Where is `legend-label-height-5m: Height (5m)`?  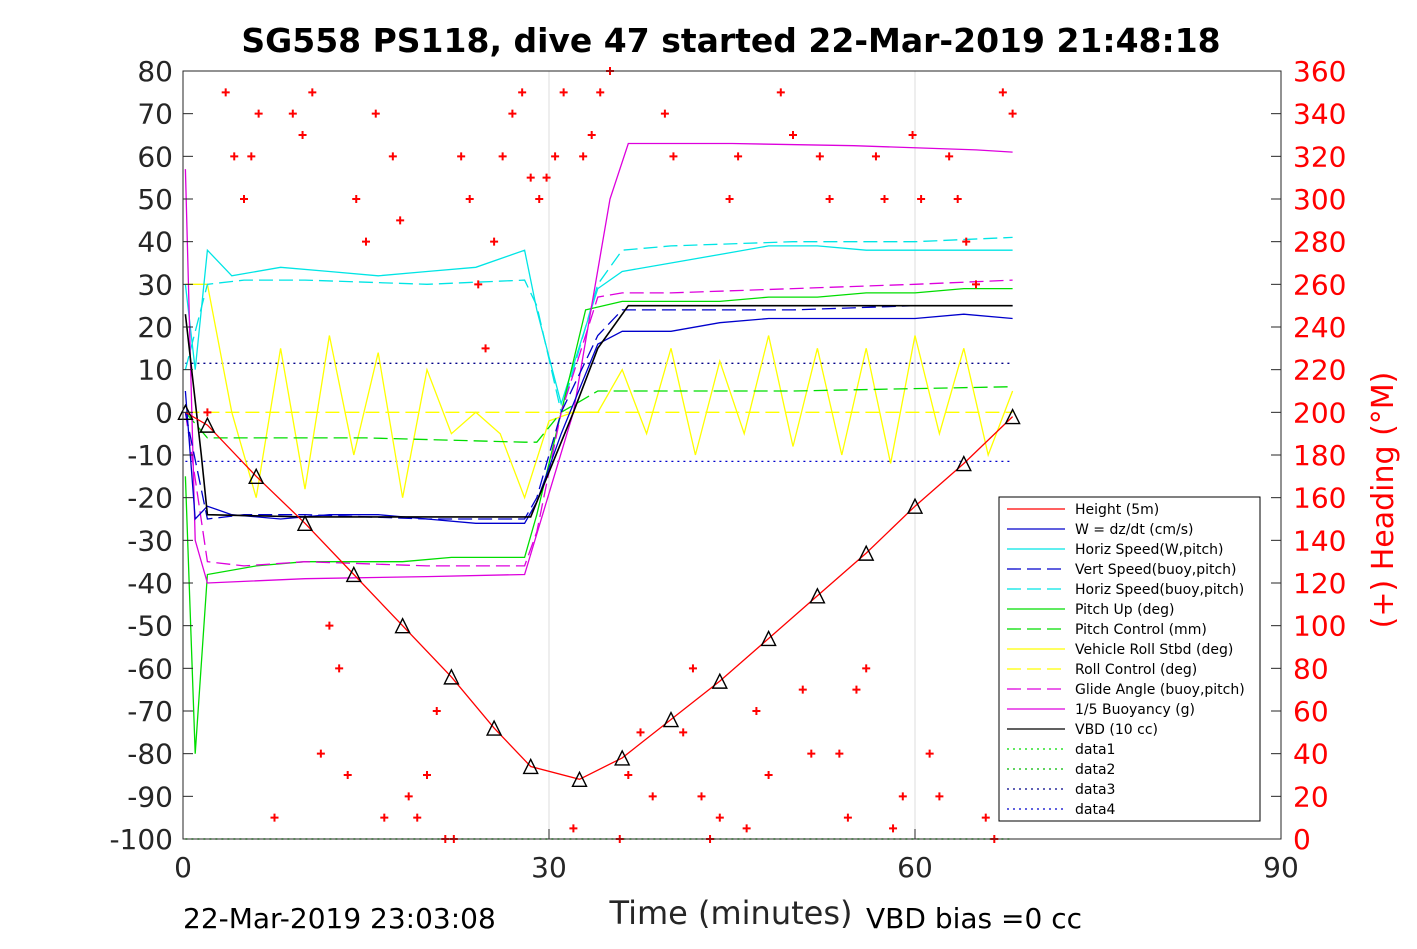 legend-label-height-5m: Height (5m) is located at coordinates (1117, 510).